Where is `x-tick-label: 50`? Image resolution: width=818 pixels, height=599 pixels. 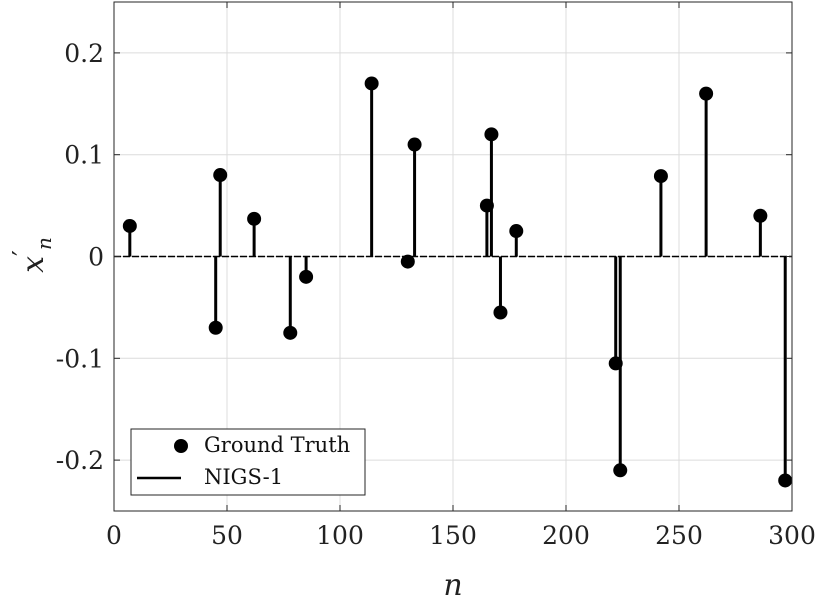
x-tick-label: 50 is located at coordinates (227, 535).